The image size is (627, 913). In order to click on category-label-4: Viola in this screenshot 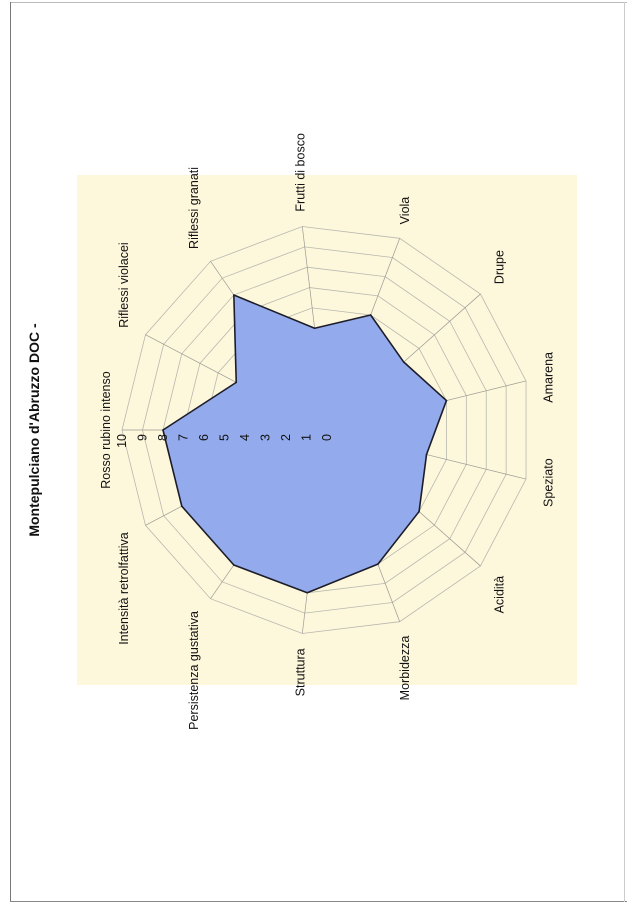, I will do `click(405, 211)`.